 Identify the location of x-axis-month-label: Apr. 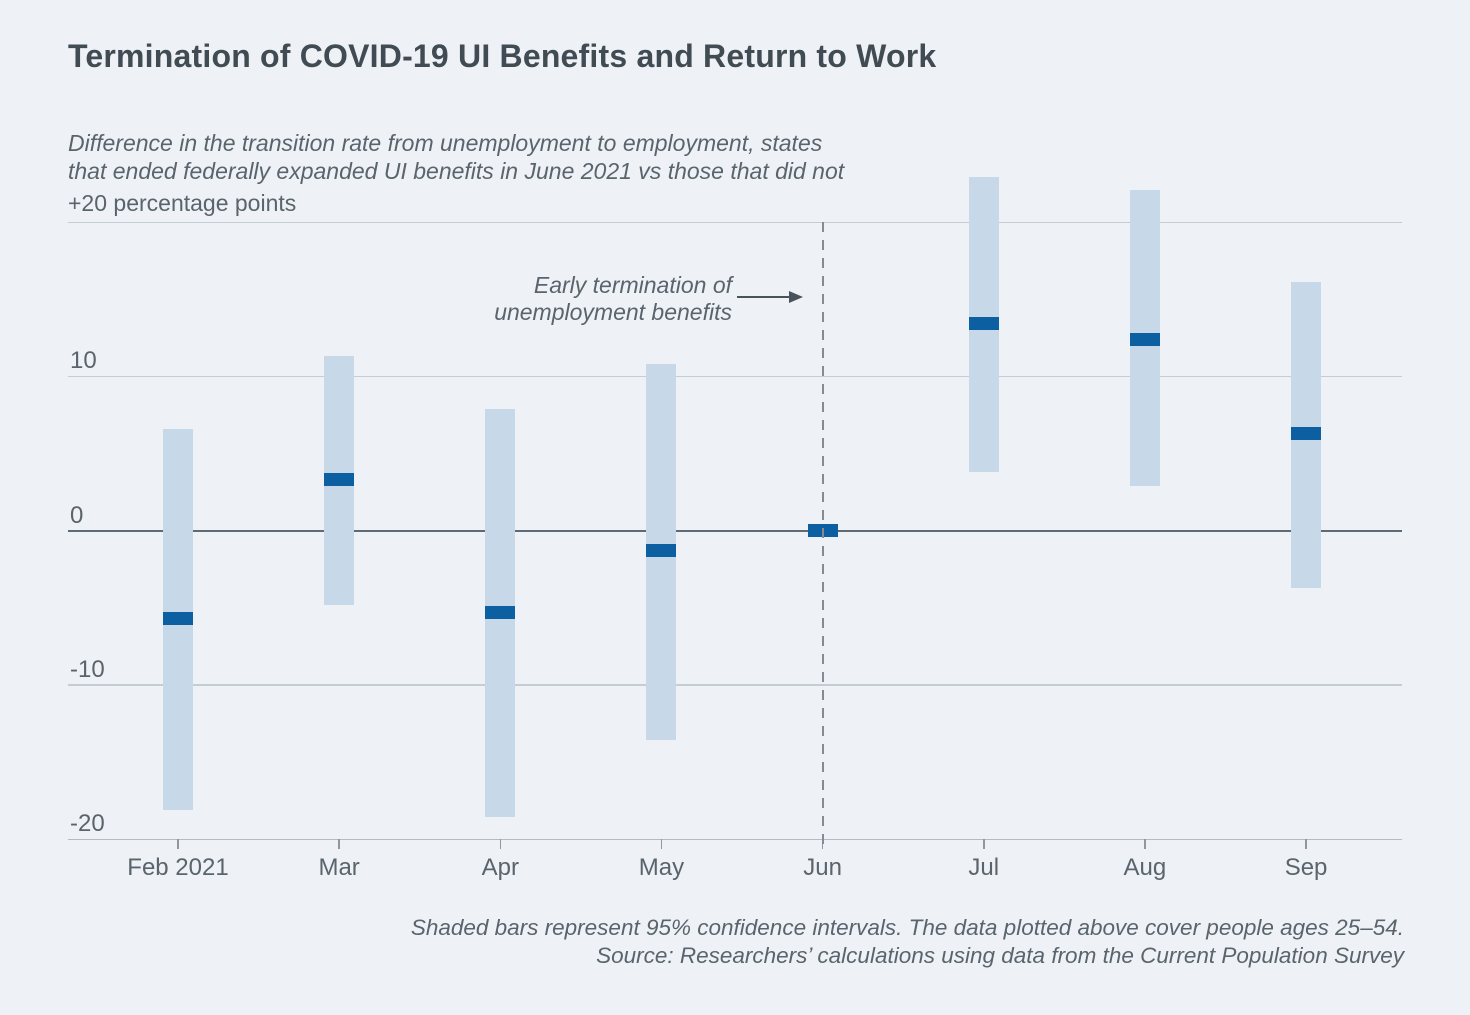
(500, 867).